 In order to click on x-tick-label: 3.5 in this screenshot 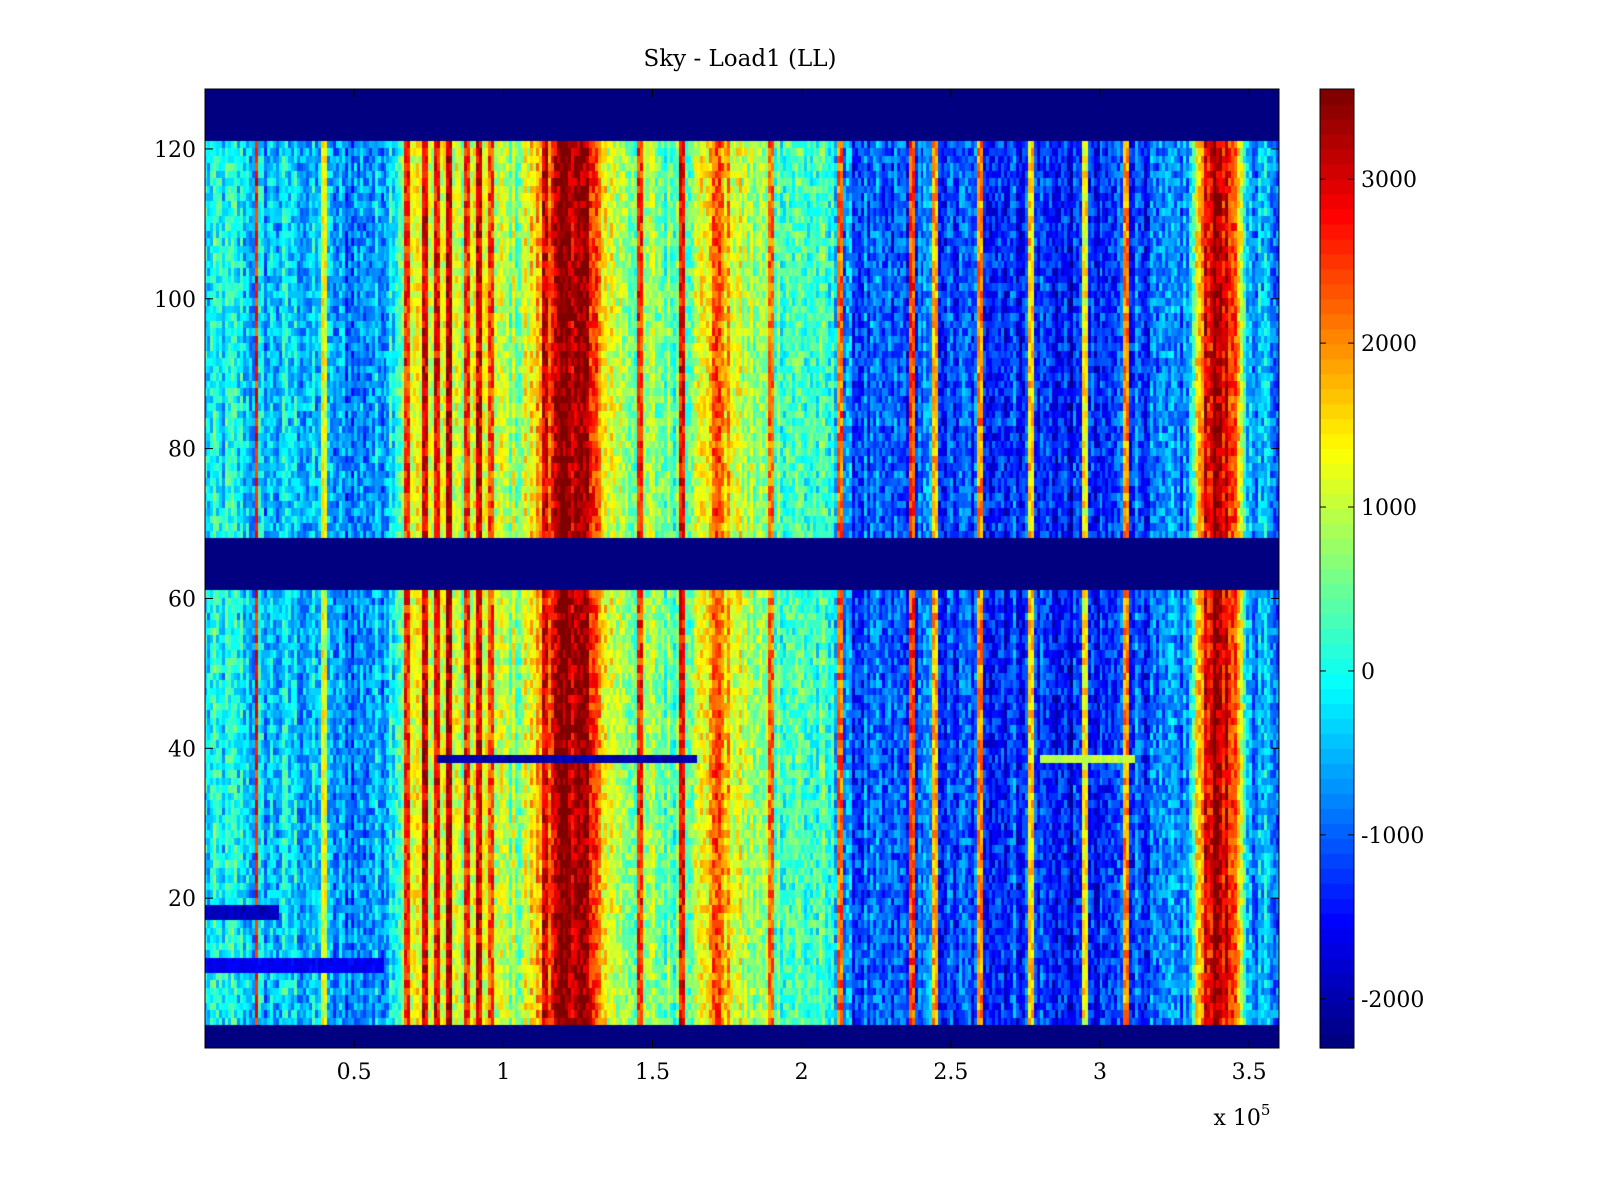, I will do `click(1249, 1072)`.